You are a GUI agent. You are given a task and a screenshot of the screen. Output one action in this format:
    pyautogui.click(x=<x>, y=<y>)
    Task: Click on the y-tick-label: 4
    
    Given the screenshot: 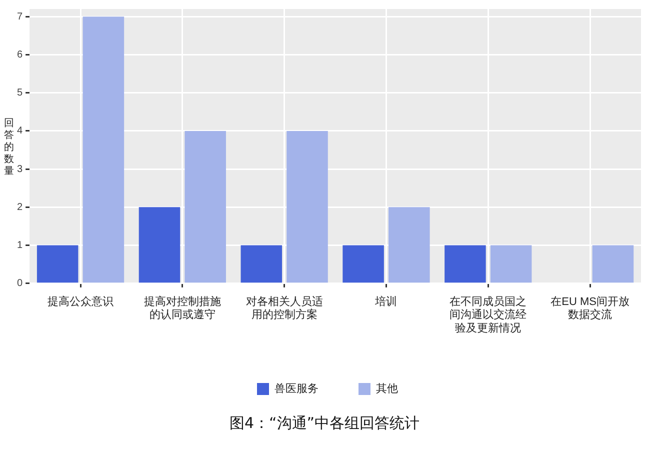 What is the action you would take?
    pyautogui.click(x=20, y=131)
    